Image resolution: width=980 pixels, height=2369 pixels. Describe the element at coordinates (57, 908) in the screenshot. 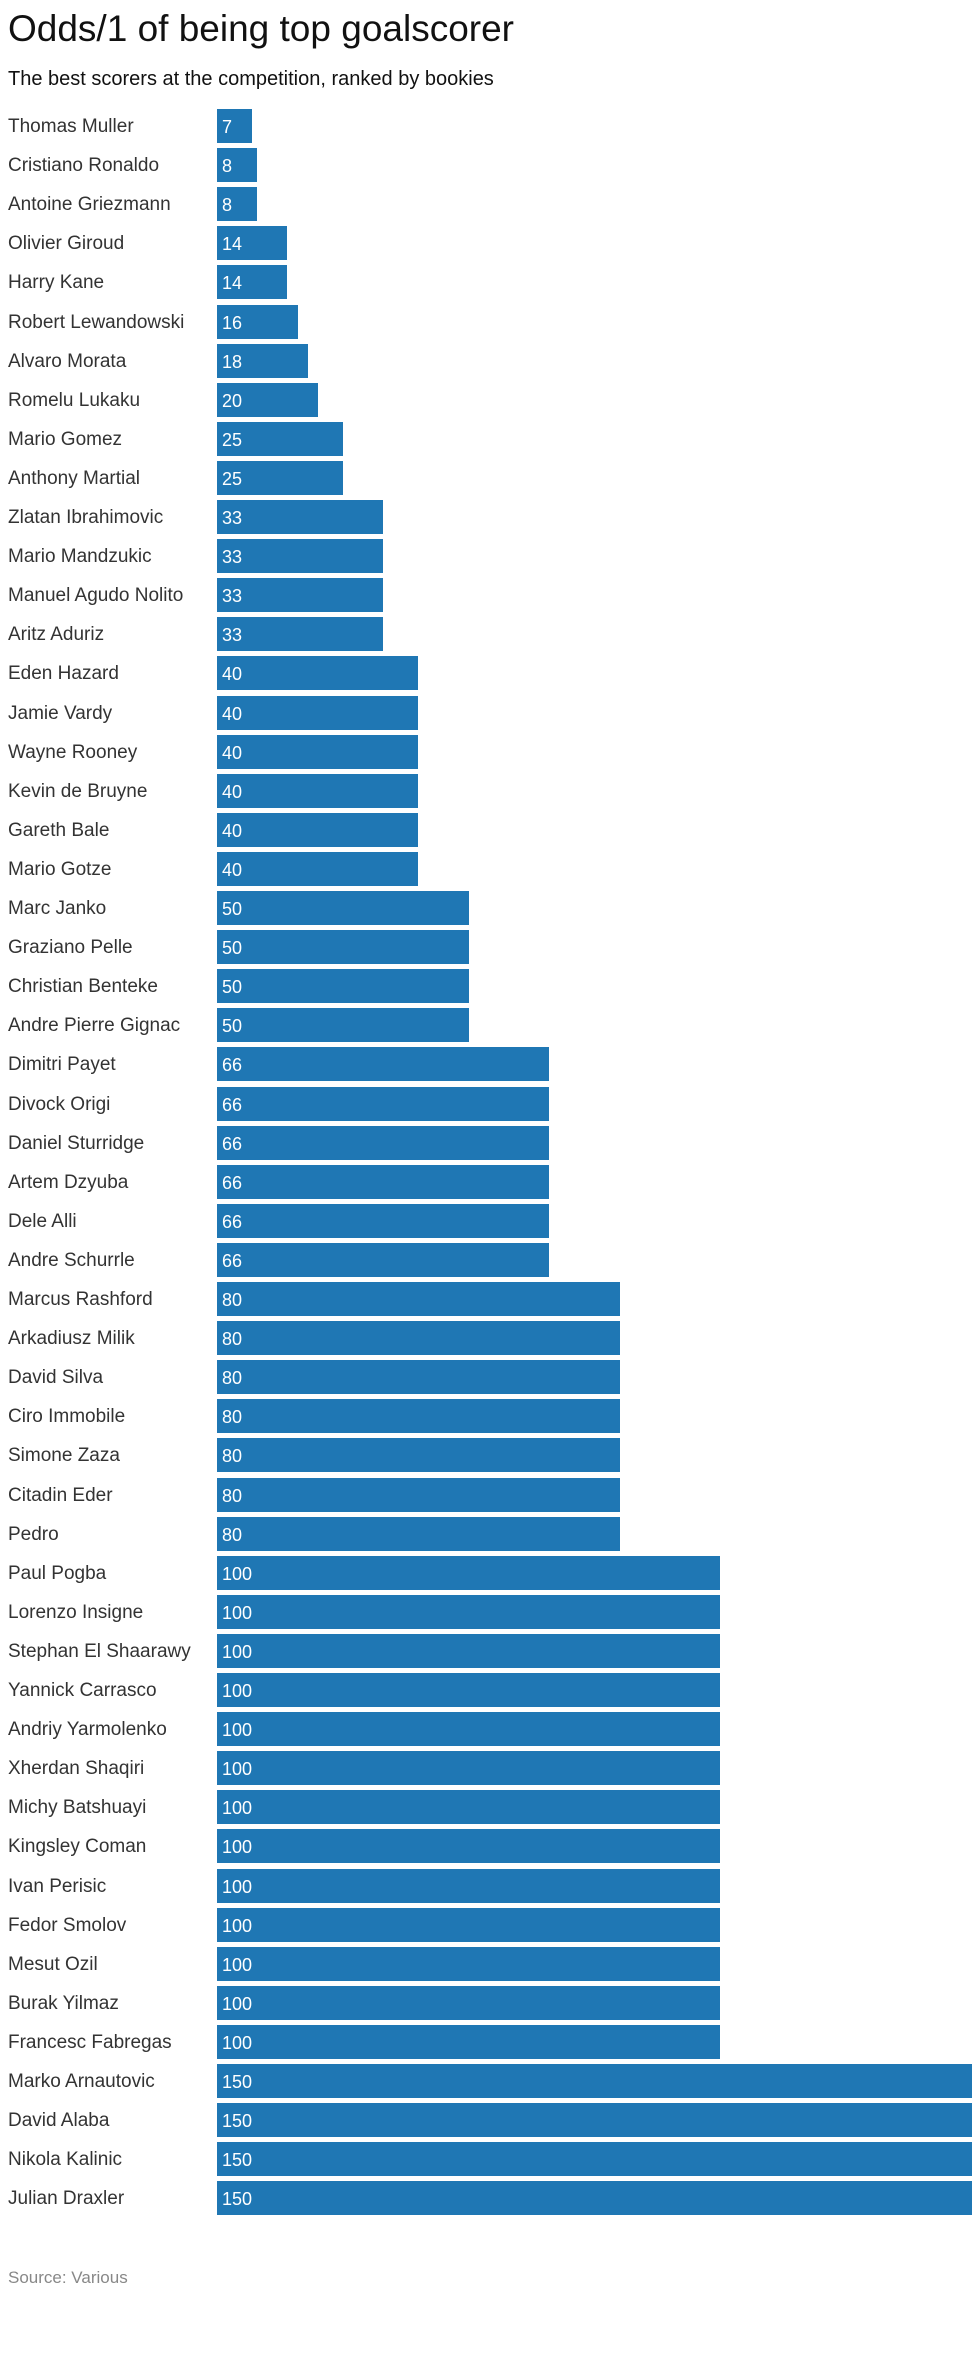

I see `category-label: Marc Janko` at that location.